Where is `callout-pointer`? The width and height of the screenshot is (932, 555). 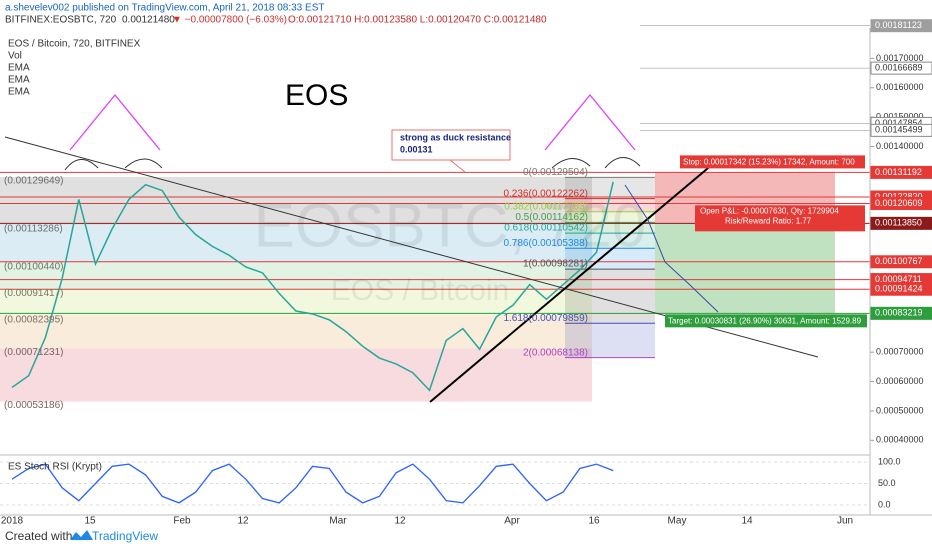
callout-pointer is located at coordinates (457, 166).